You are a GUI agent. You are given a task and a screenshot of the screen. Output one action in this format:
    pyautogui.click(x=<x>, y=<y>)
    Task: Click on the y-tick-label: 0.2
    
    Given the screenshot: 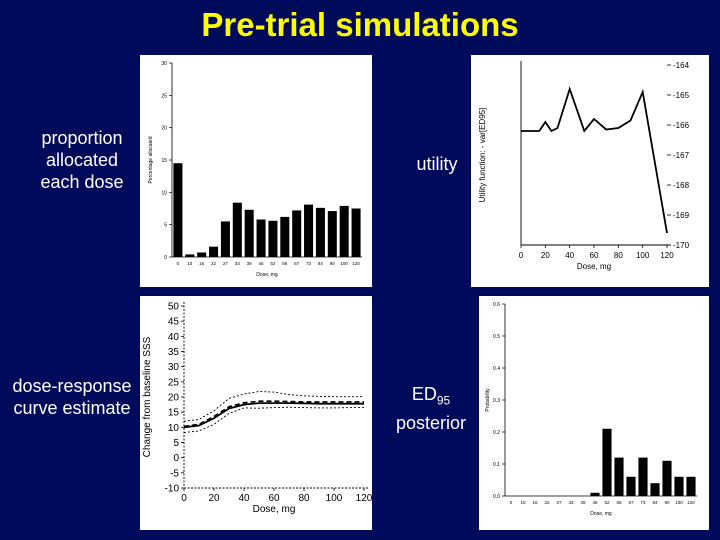 What is the action you would take?
    pyautogui.click(x=496, y=433)
    